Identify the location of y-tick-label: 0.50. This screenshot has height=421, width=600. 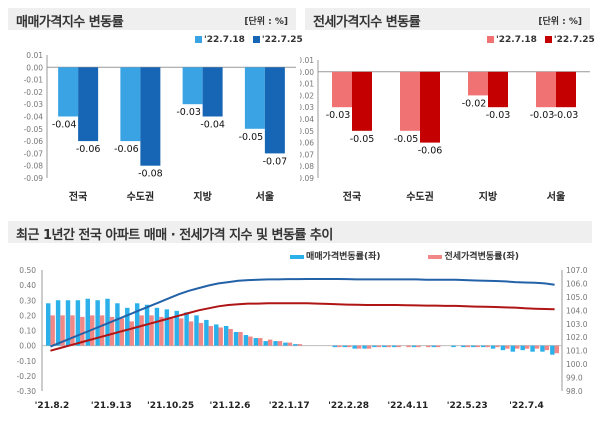
(27, 270).